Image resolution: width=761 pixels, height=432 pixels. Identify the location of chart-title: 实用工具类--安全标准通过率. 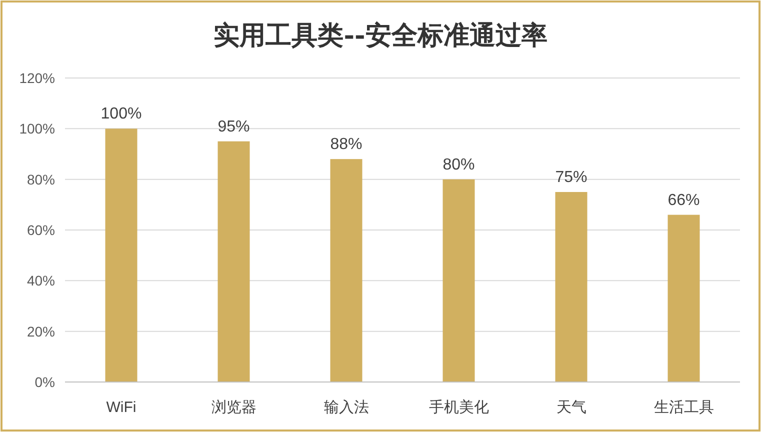
(381, 36).